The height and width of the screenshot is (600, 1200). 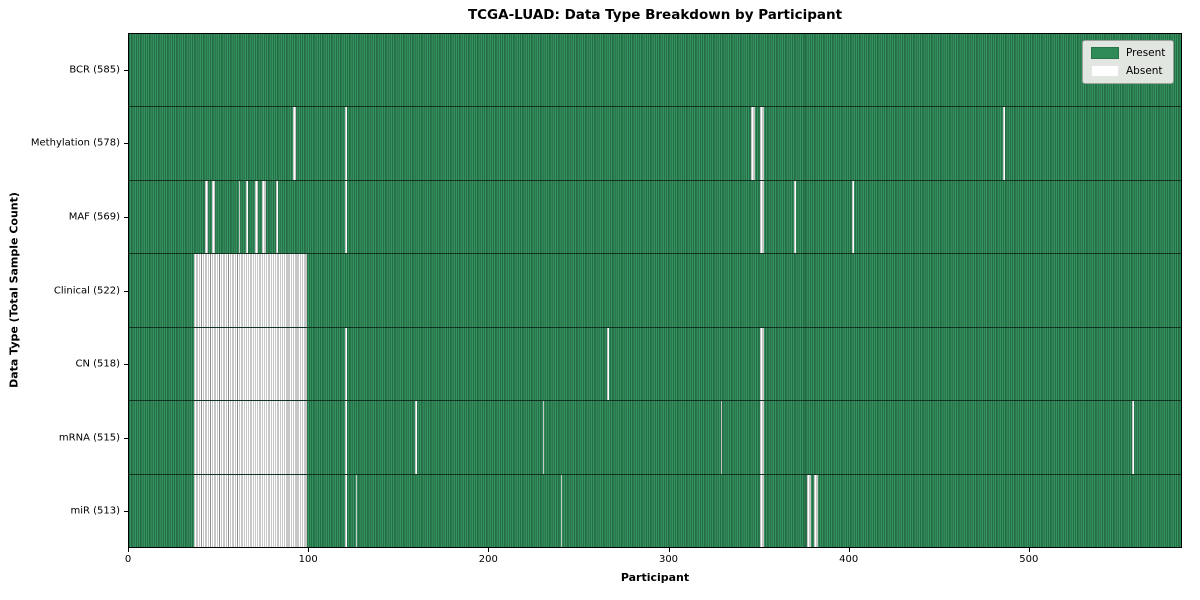 I want to click on x-tick-label-0: 0, so click(x=128, y=559).